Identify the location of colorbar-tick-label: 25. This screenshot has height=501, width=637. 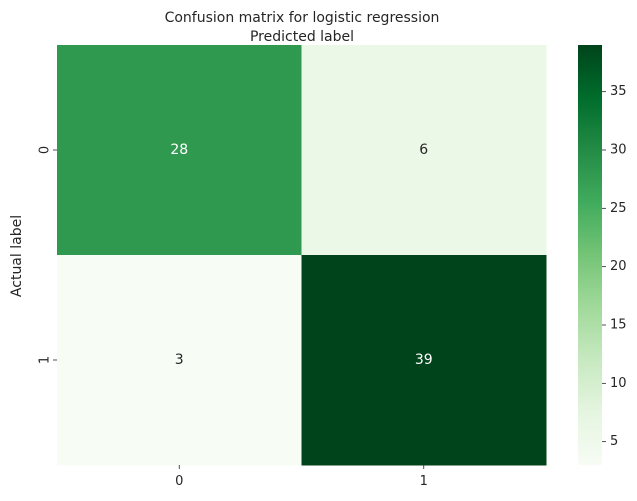
(618, 208).